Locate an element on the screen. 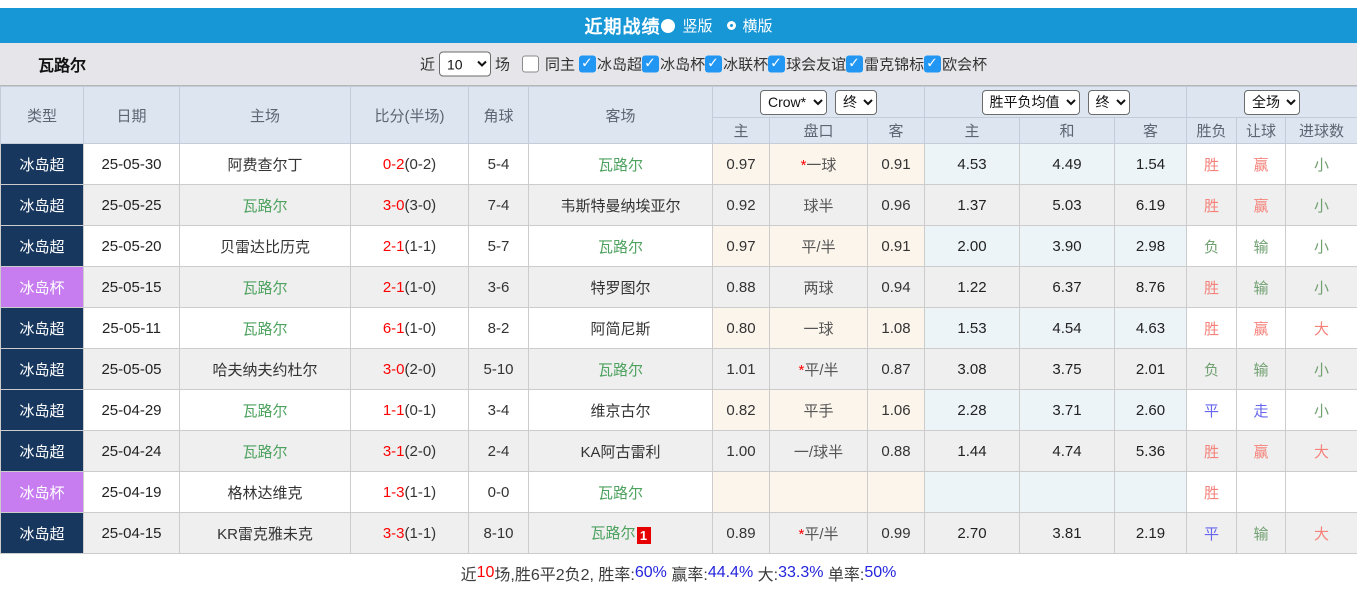 Image resolution: width=1357 pixels, height=589 pixels. eu-type-select: 胜平负均值 is located at coordinates (1030, 102).